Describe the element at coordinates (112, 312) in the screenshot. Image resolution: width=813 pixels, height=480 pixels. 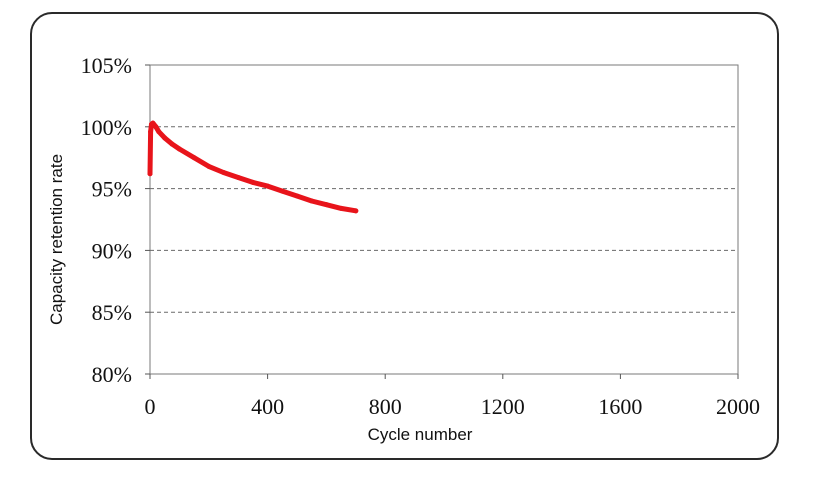
I see `y-tick-label: 85%` at that location.